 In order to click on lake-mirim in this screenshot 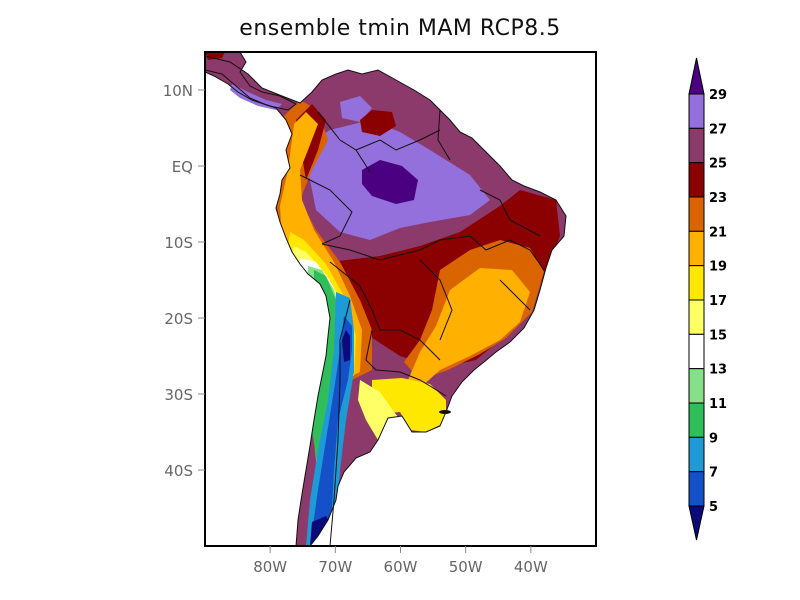, I will do `click(445, 412)`.